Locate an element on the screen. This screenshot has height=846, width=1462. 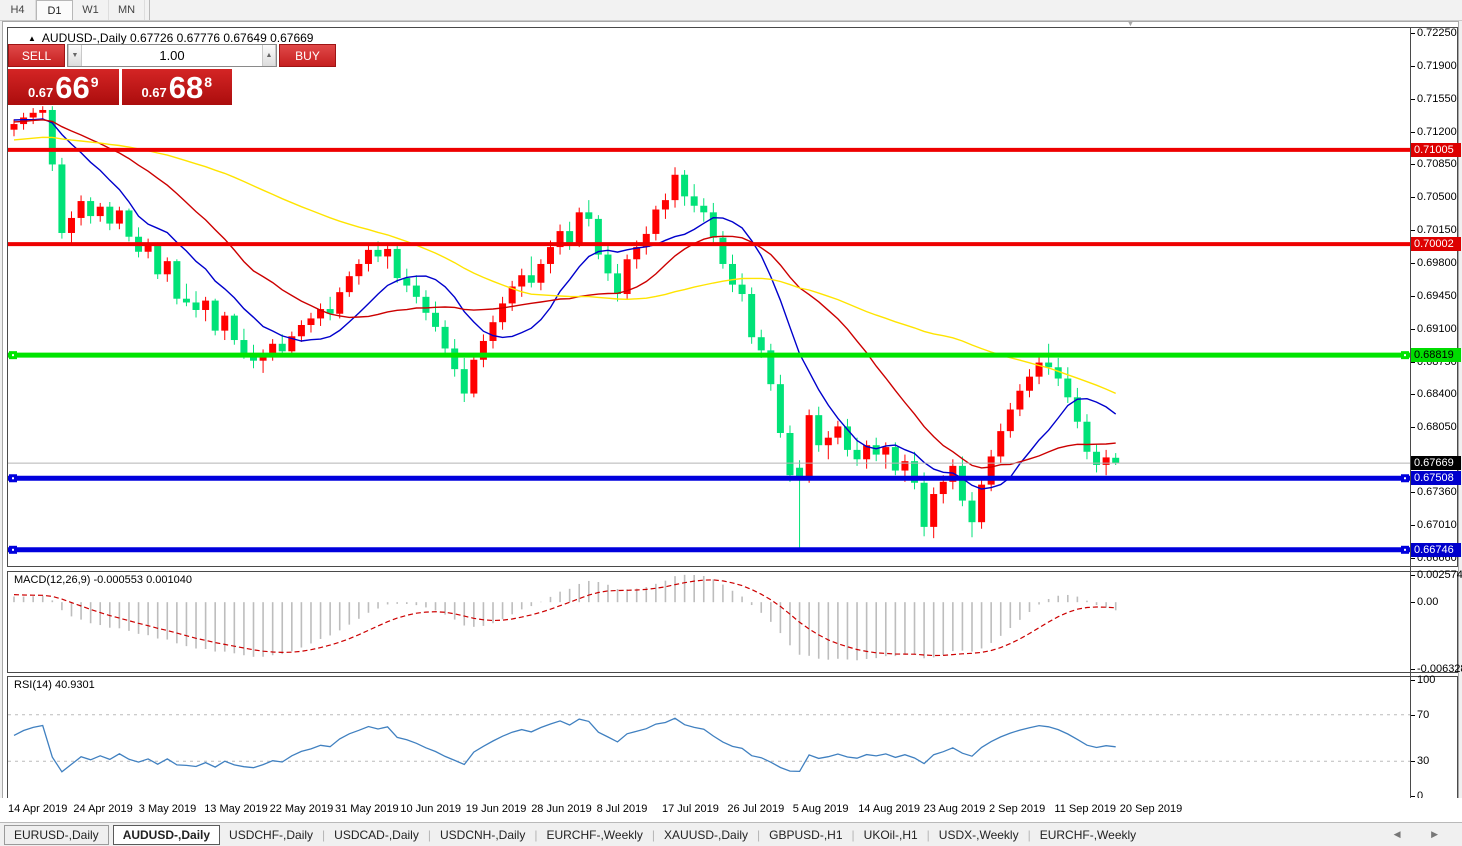
chart-tab-usdcad-daily: USDCAD-,Daily is located at coordinates (376, 835).